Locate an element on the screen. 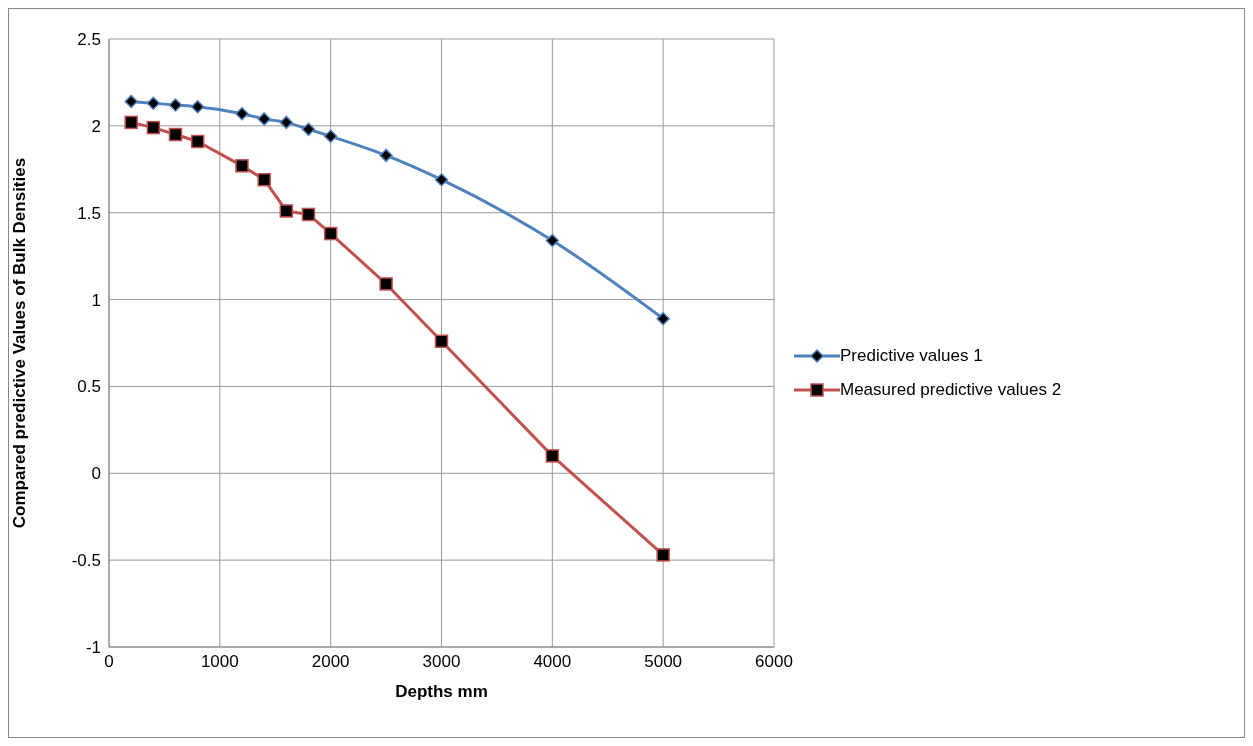  x-tick-label: 1000 is located at coordinates (219, 662).